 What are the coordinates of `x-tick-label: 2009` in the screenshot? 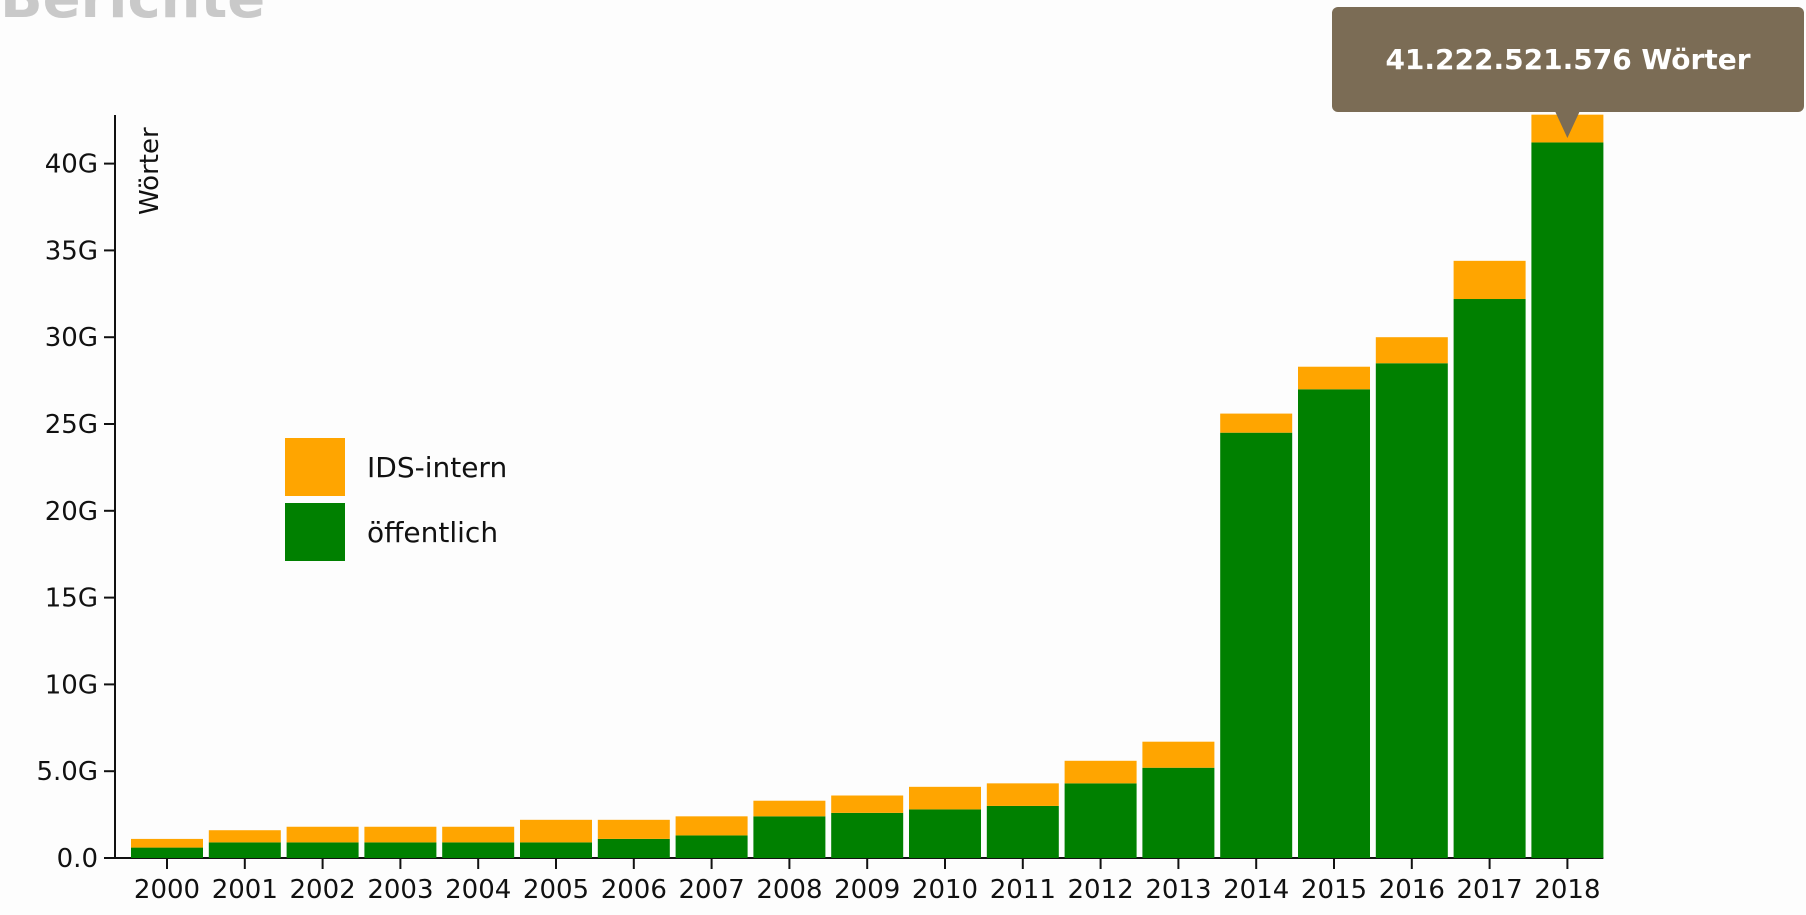 It's located at (867, 890).